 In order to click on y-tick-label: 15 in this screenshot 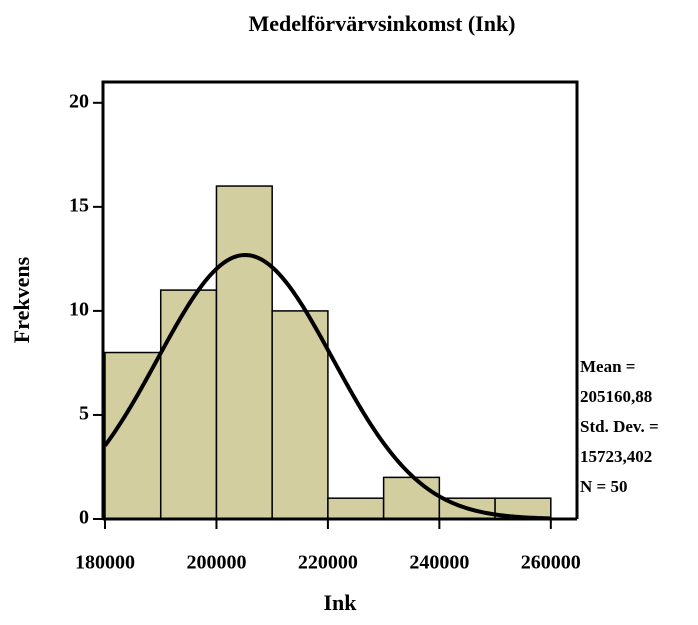, I will do `click(79, 205)`.